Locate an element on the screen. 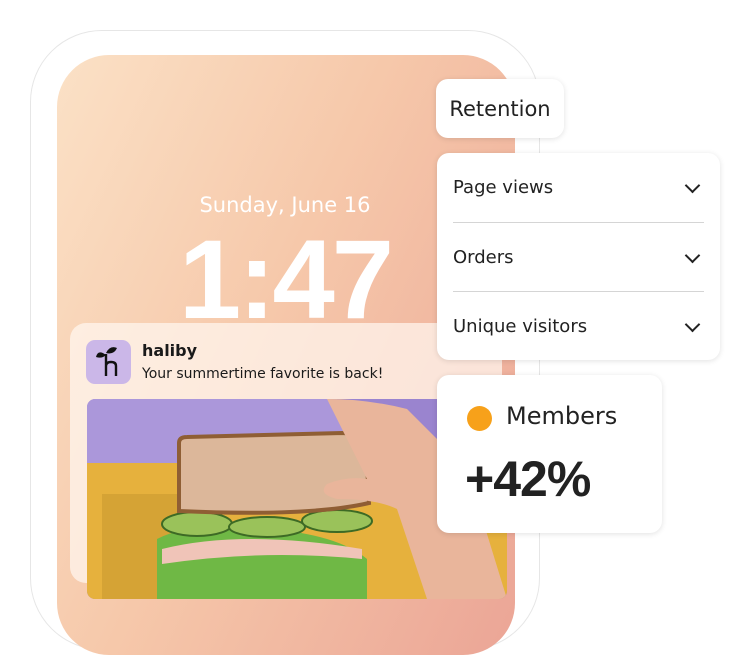 The image size is (750, 655). dropdown-item-unique-visitors: Unique visitors is located at coordinates (578, 326).